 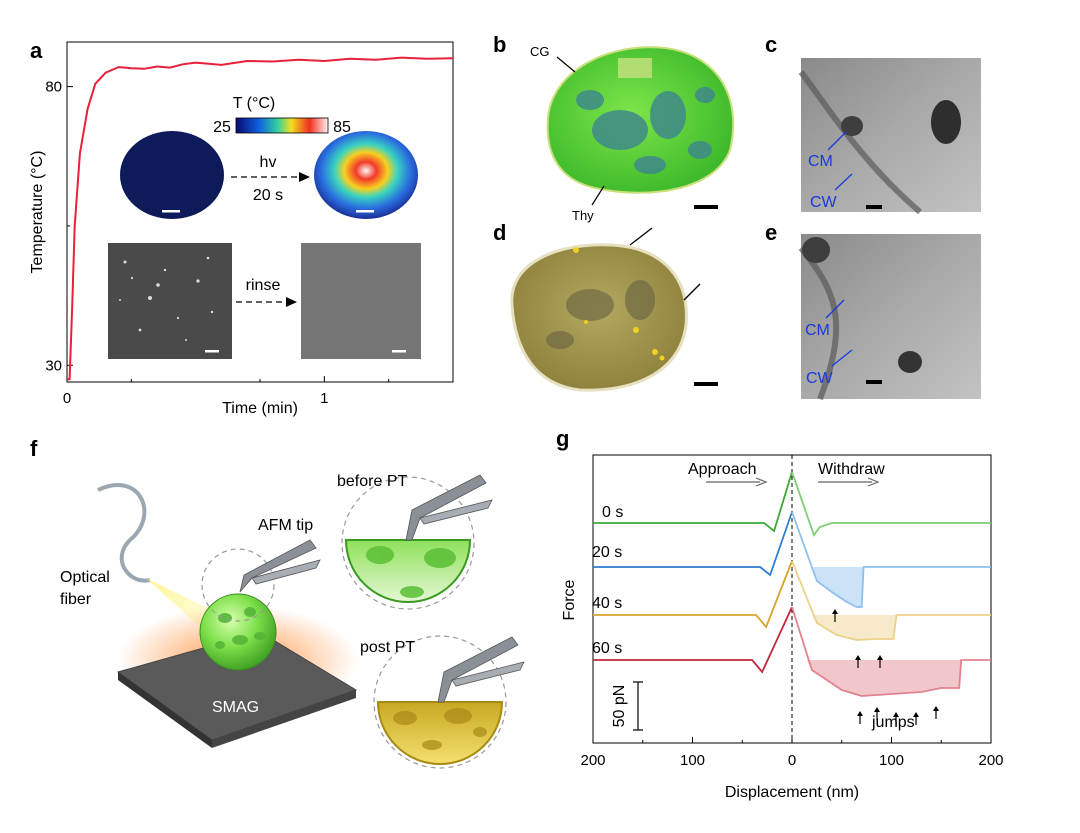 What do you see at coordinates (619, 304) in the screenshot?
I see `gold-particles` at bounding box center [619, 304].